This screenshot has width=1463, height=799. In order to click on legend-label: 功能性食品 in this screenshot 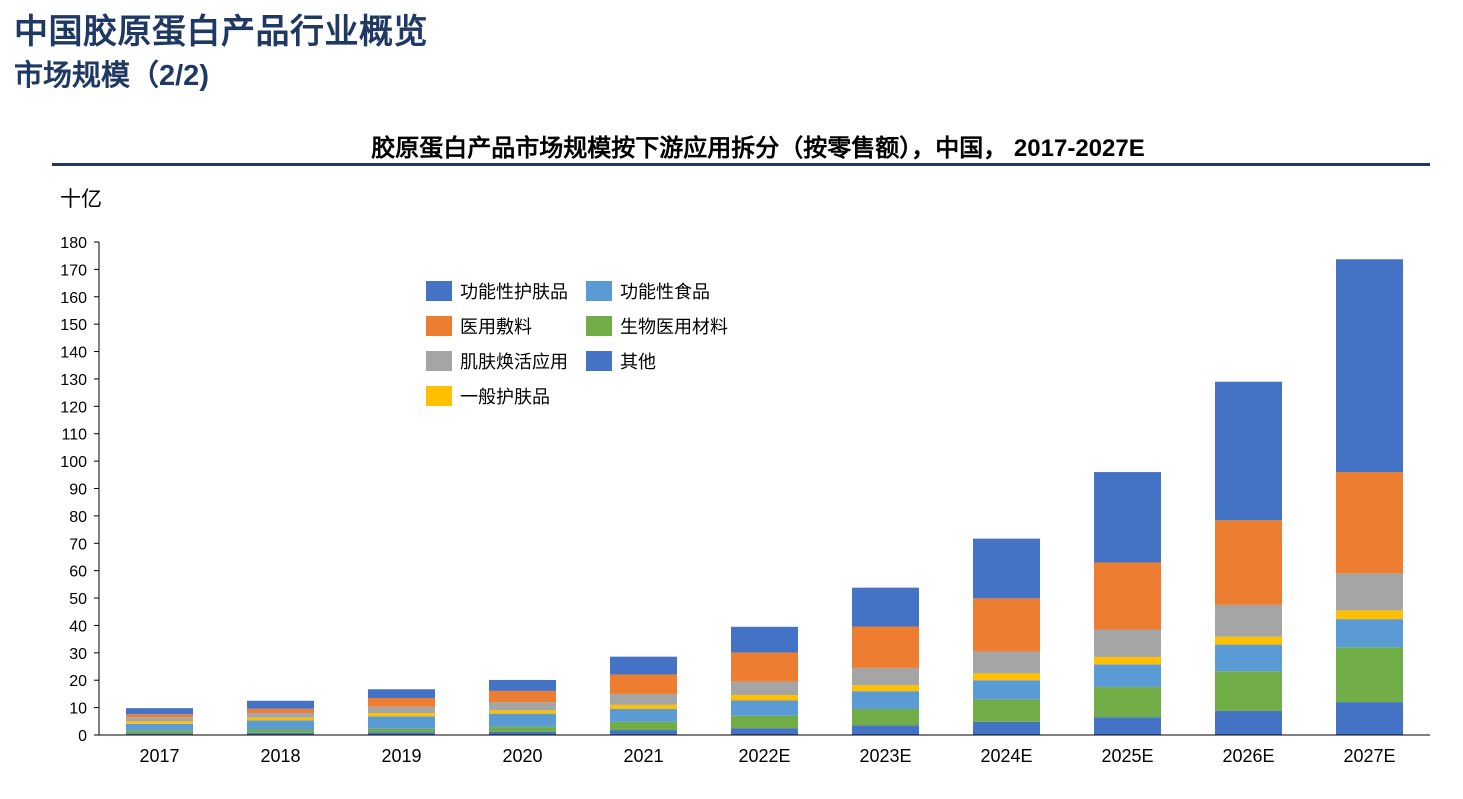, I will do `click(665, 292)`.